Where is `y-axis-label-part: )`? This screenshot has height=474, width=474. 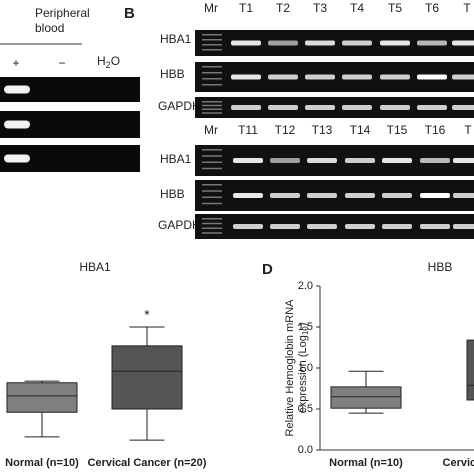 y-axis-label-part: ) is located at coordinates (303, 325).